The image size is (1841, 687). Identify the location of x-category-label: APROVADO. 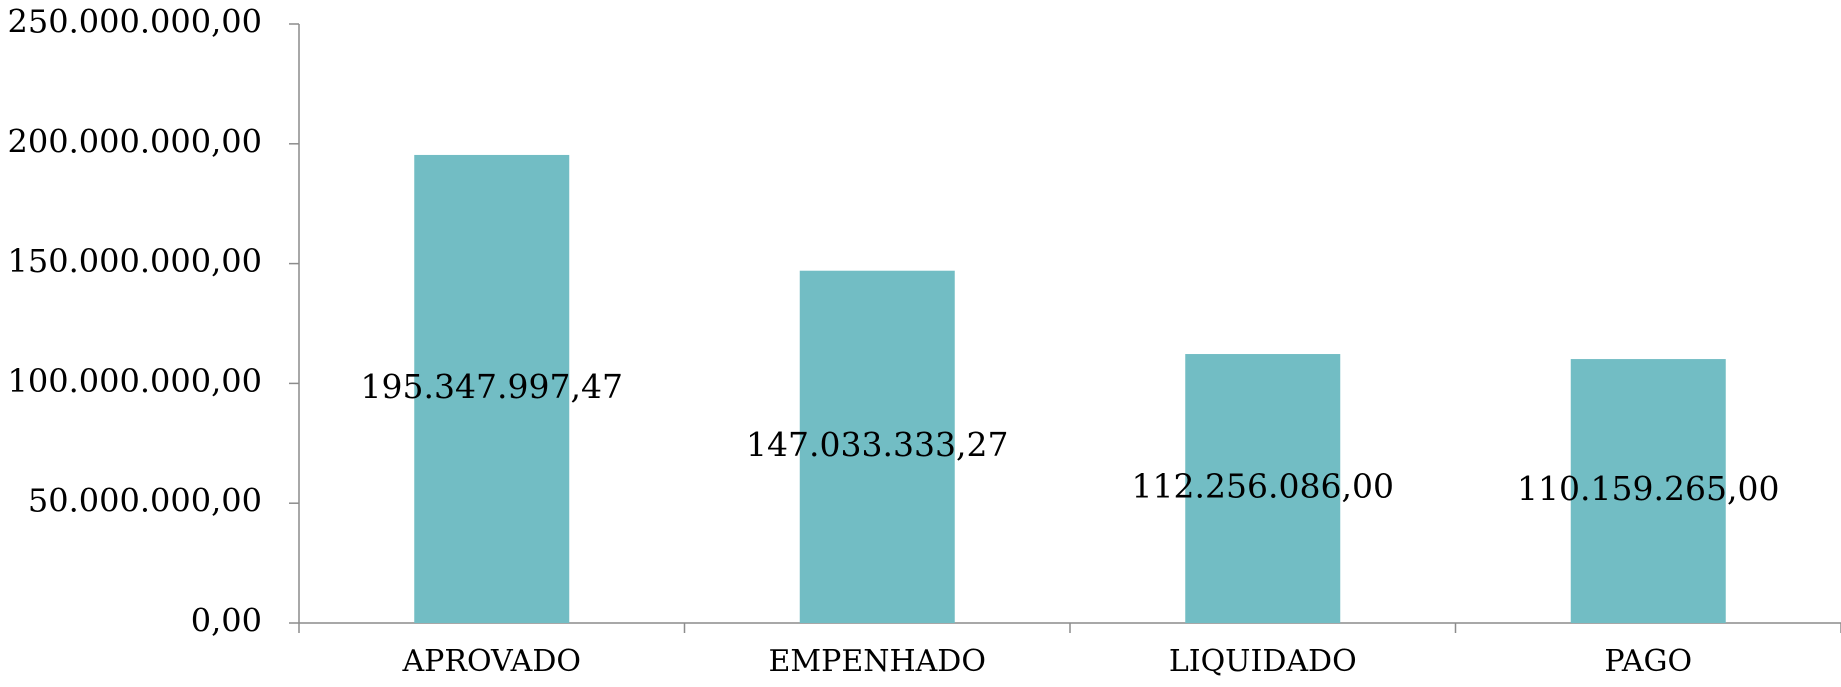
(491, 661).